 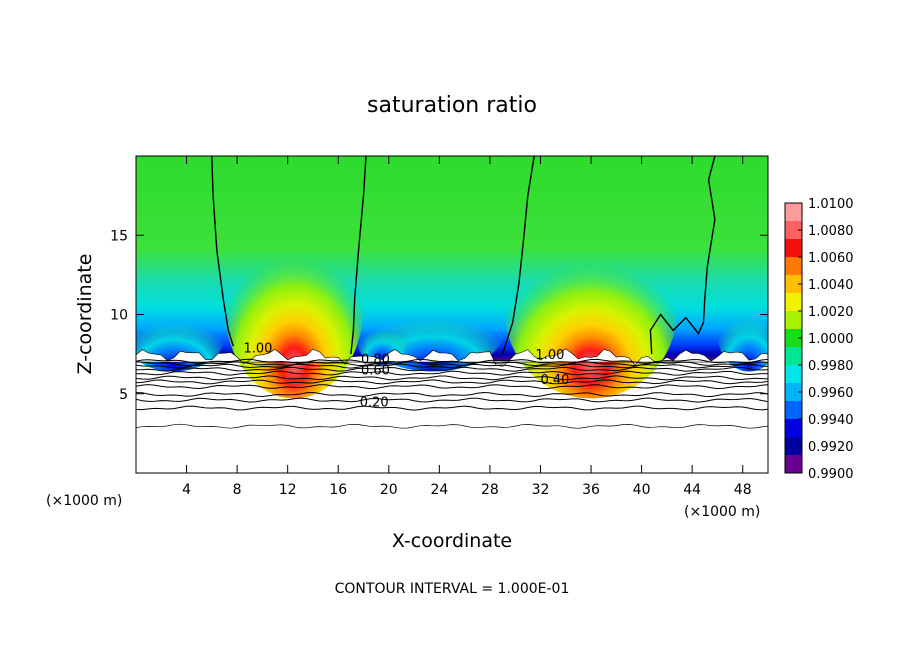 I want to click on x-tick-label: 28, so click(x=490, y=490).